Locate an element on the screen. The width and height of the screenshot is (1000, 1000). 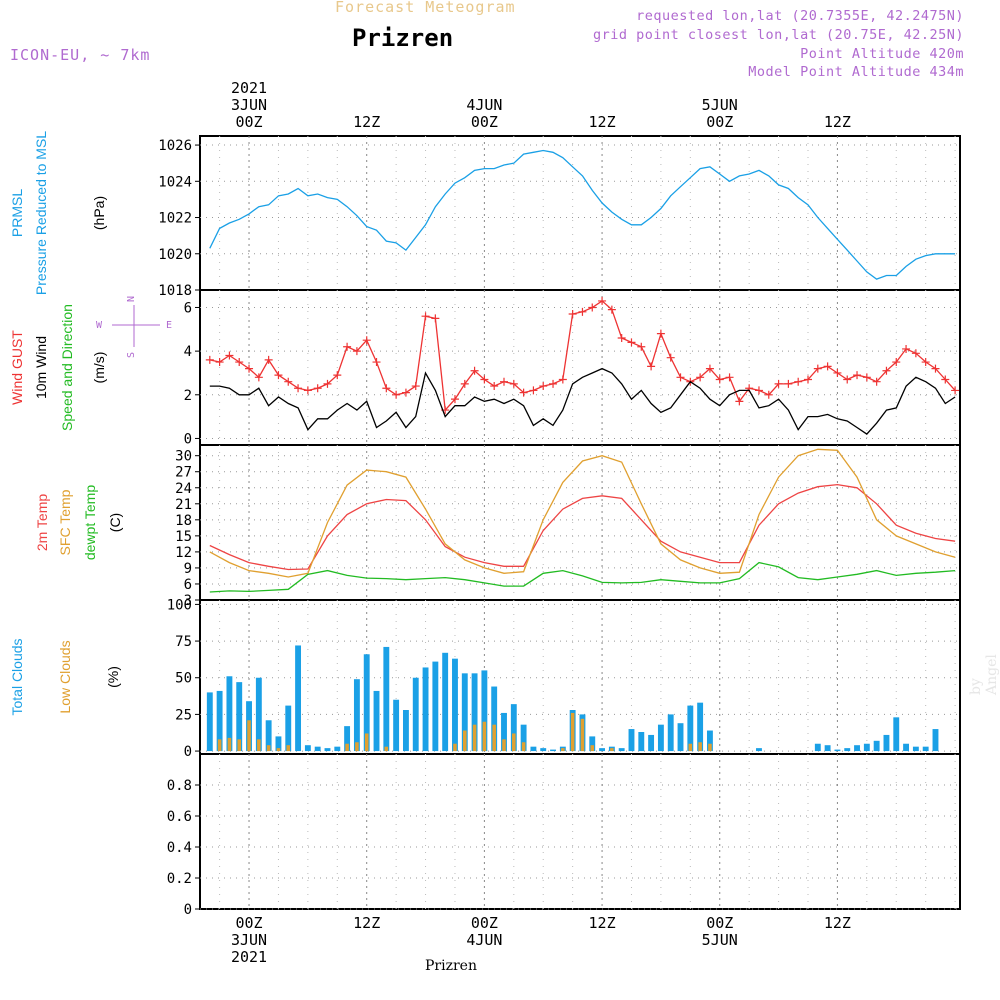
precip-y-tick-label: 0.4 is located at coordinates (179, 848).